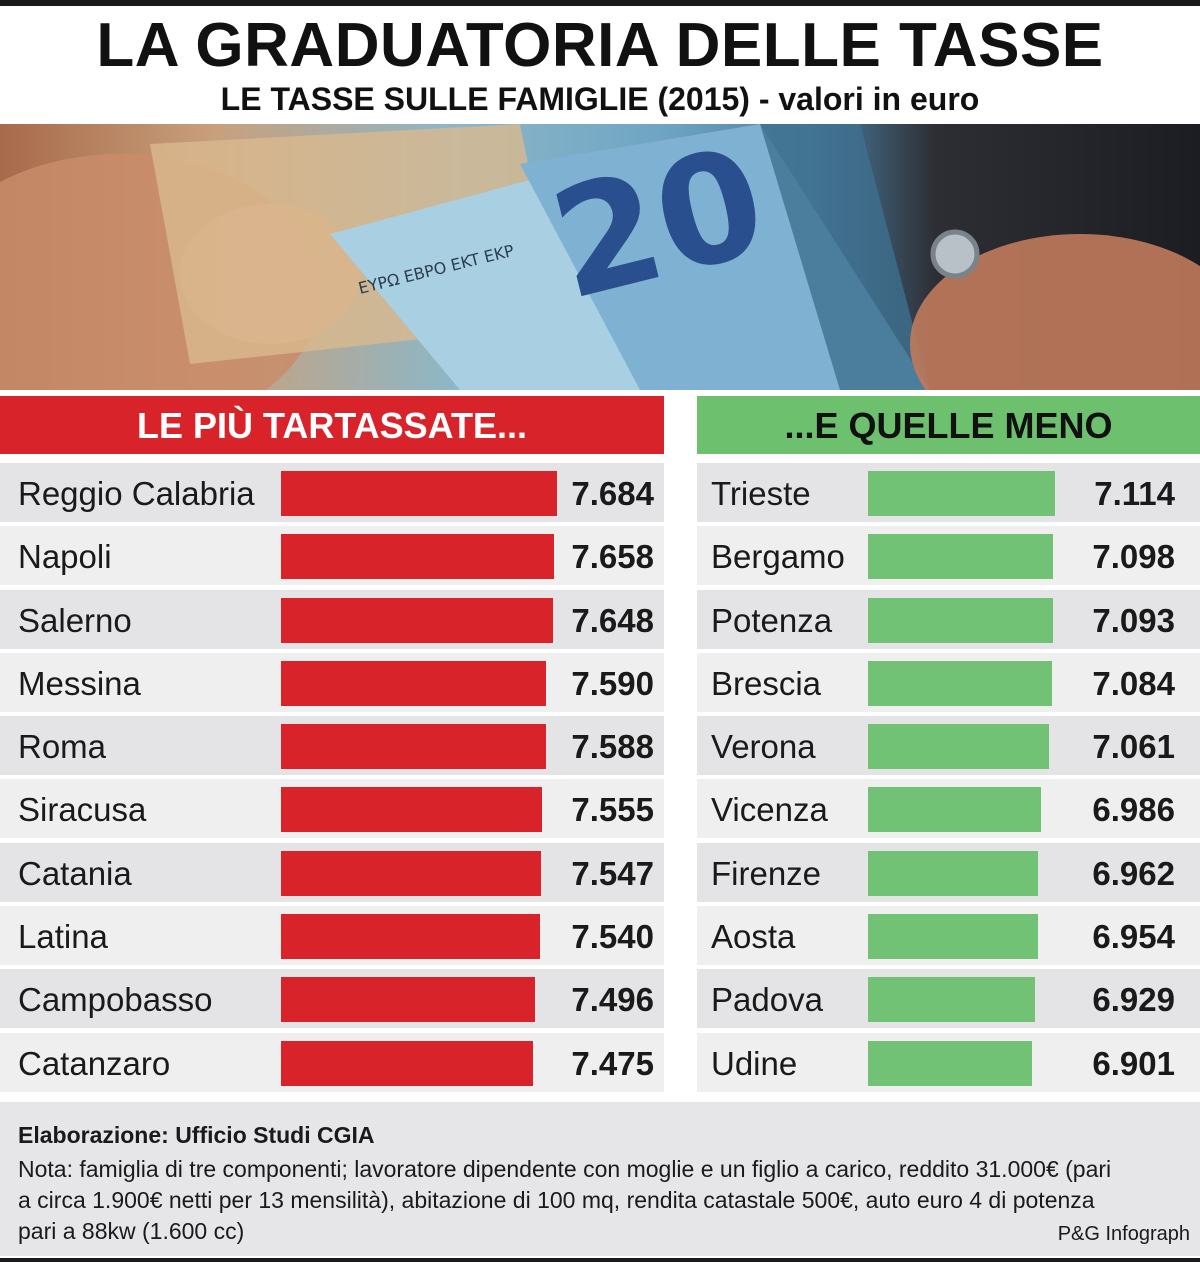 The height and width of the screenshot is (1267, 1200). I want to click on city-label: Napoli, so click(65, 557).